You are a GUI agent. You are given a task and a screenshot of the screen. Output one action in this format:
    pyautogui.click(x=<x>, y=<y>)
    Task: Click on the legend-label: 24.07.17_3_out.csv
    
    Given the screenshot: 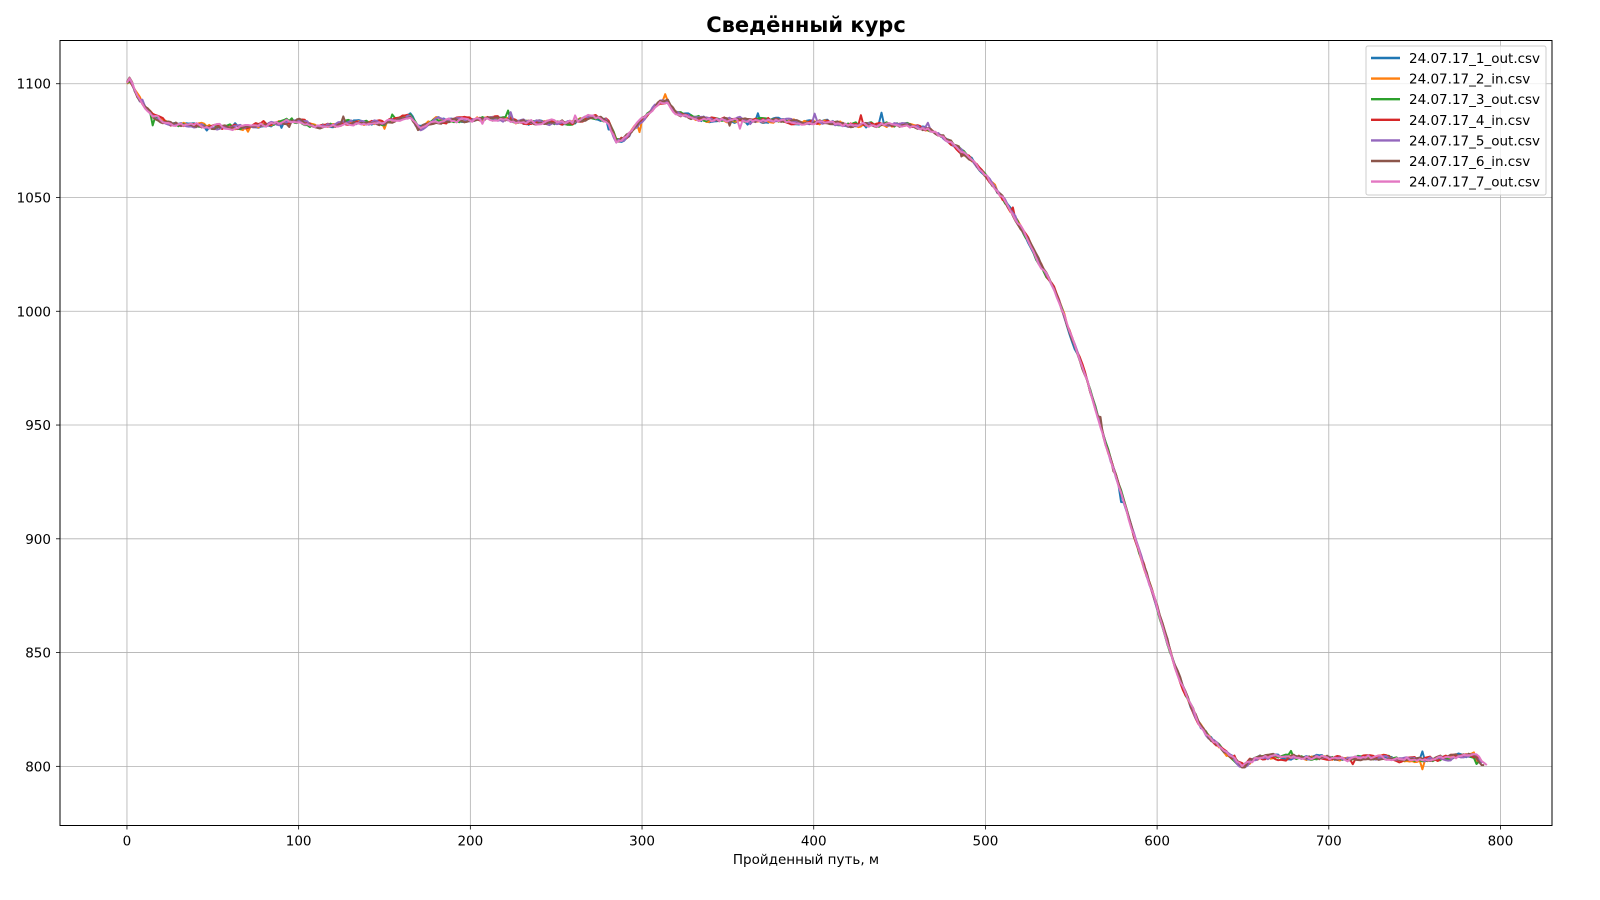 What is the action you would take?
    pyautogui.click(x=1474, y=100)
    